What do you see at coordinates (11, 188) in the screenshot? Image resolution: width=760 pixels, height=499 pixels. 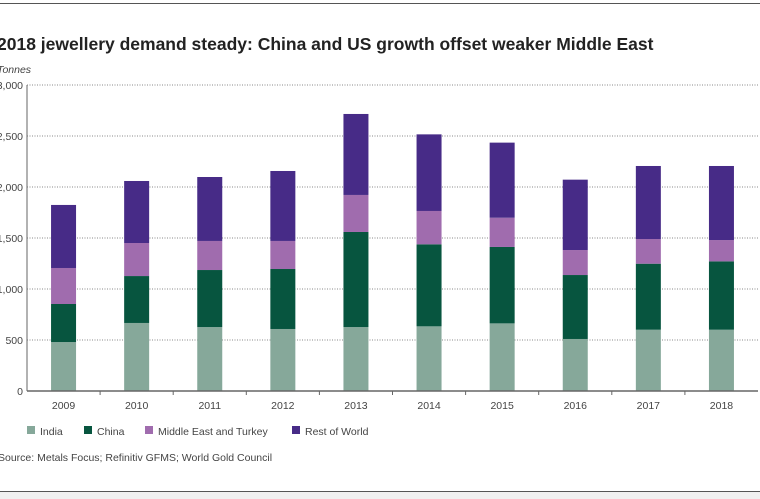 I see `y-tick-label: 2,000` at bounding box center [11, 188].